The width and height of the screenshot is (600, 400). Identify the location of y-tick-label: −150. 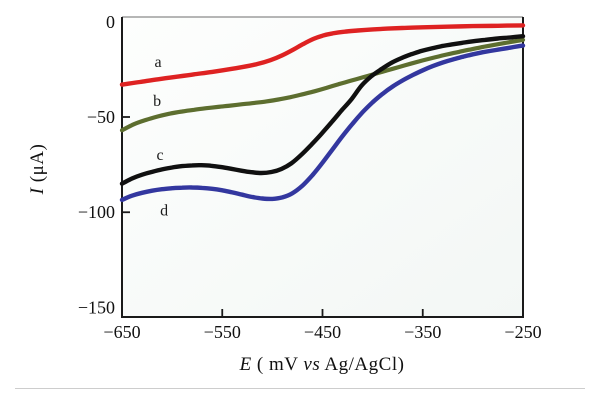
(96, 307).